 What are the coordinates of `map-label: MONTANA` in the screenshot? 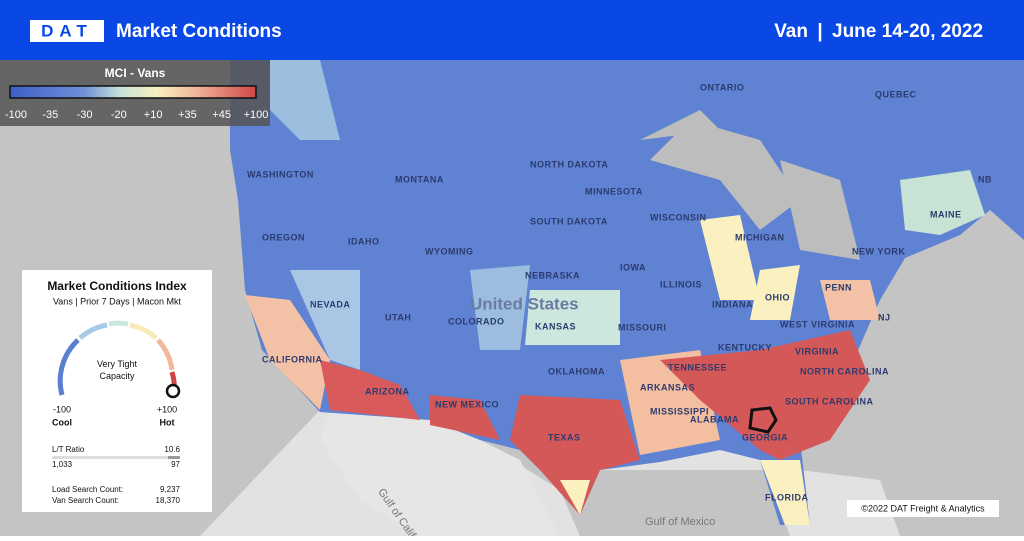 It's located at (419, 179).